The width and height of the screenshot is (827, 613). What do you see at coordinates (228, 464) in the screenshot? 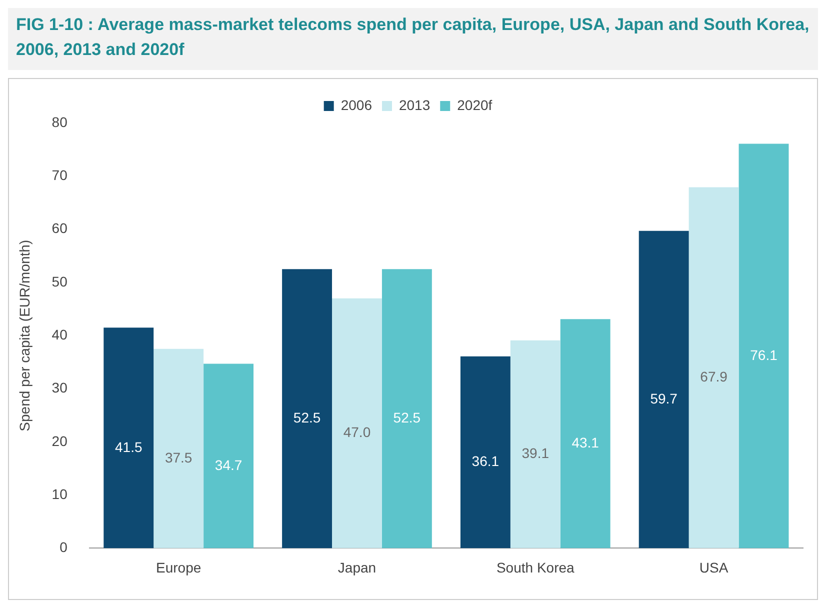
I see `data-label: 34.7` at bounding box center [228, 464].